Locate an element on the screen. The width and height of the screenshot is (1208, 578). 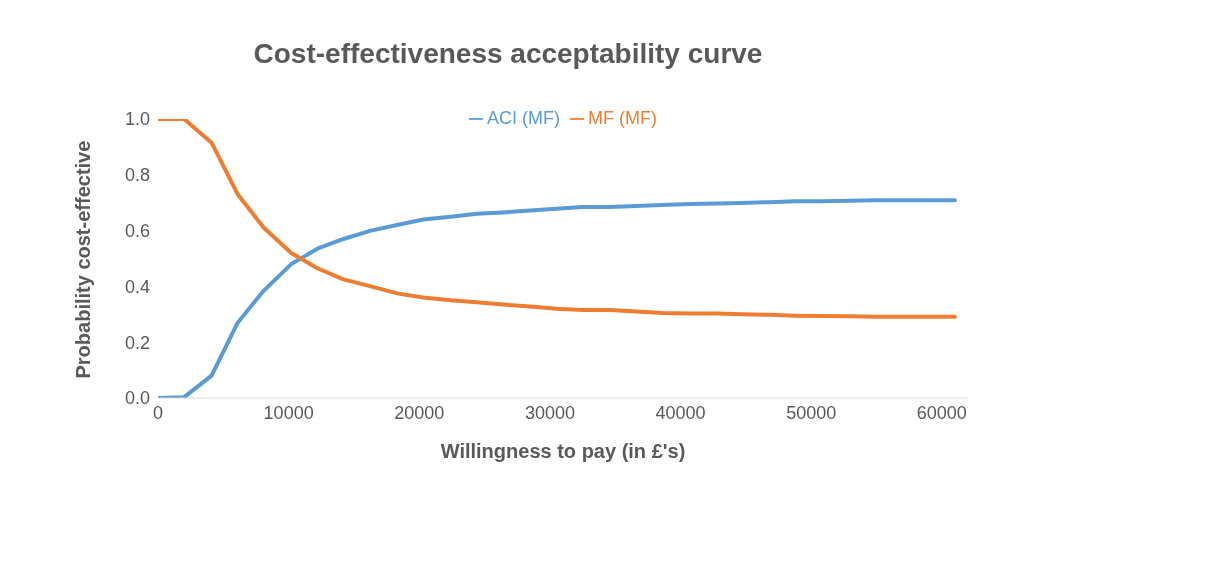
x-tick-label: 10000 is located at coordinates (288, 412).